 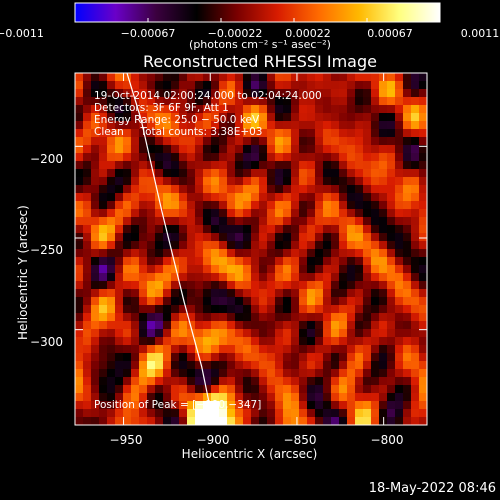 I want to click on colorbar-tick-label: −0.00022, so click(x=235, y=33).